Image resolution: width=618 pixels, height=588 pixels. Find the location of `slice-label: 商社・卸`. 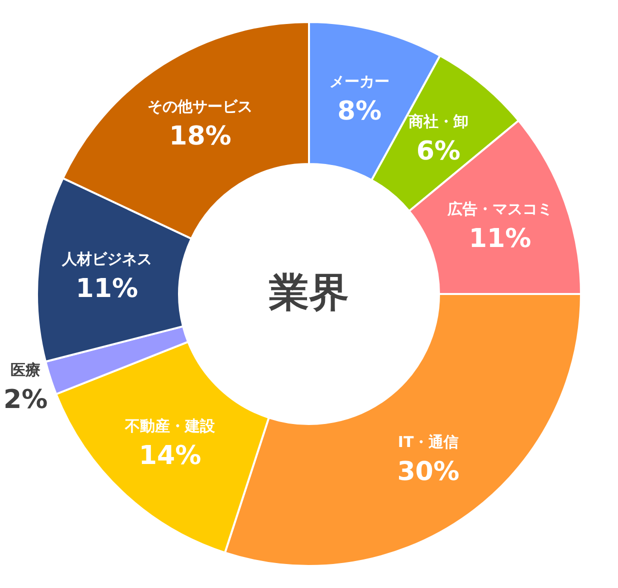

slice-label: 商社・卸 is located at coordinates (437, 121).